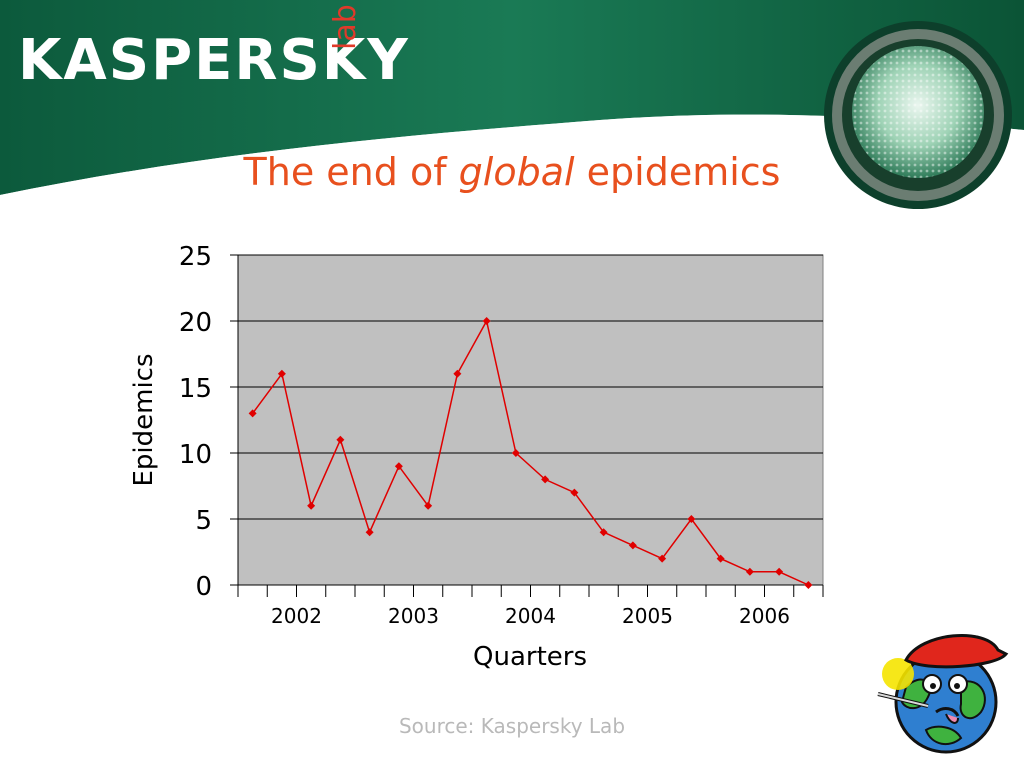 This screenshot has width=1024, height=768. I want to click on y-tick-label: 10, so click(195, 455).